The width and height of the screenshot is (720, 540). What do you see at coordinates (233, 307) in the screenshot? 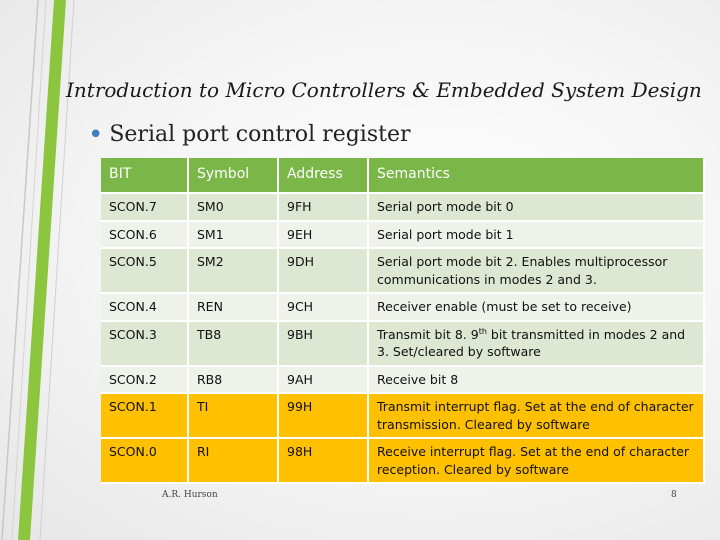
I see `symbol-cell: REN` at bounding box center [233, 307].